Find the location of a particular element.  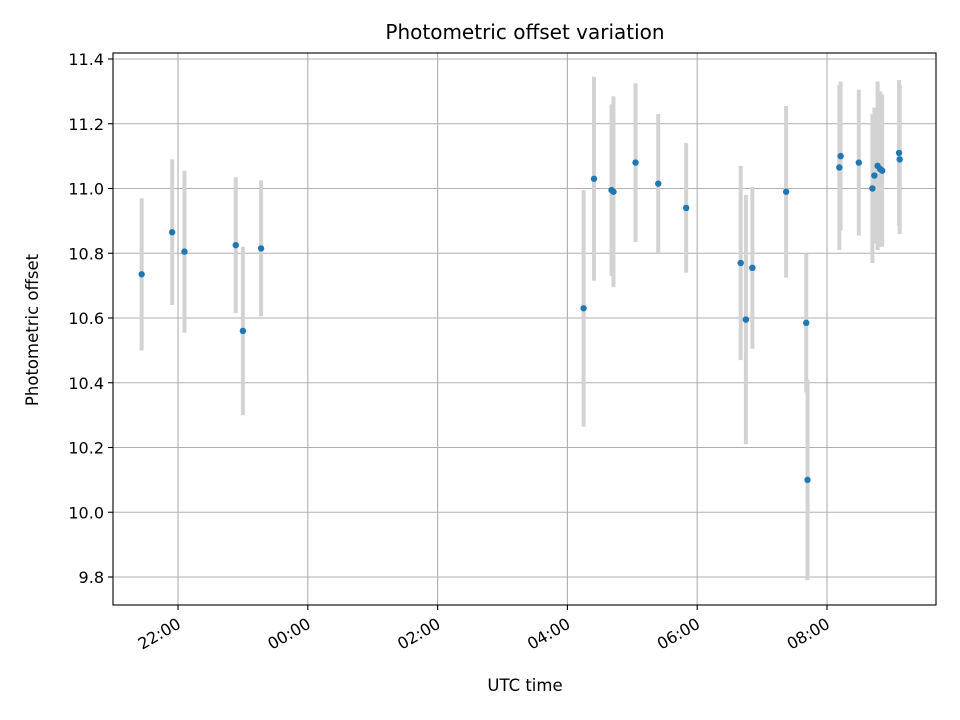

x-axis-label: UTC time is located at coordinates (524, 685).